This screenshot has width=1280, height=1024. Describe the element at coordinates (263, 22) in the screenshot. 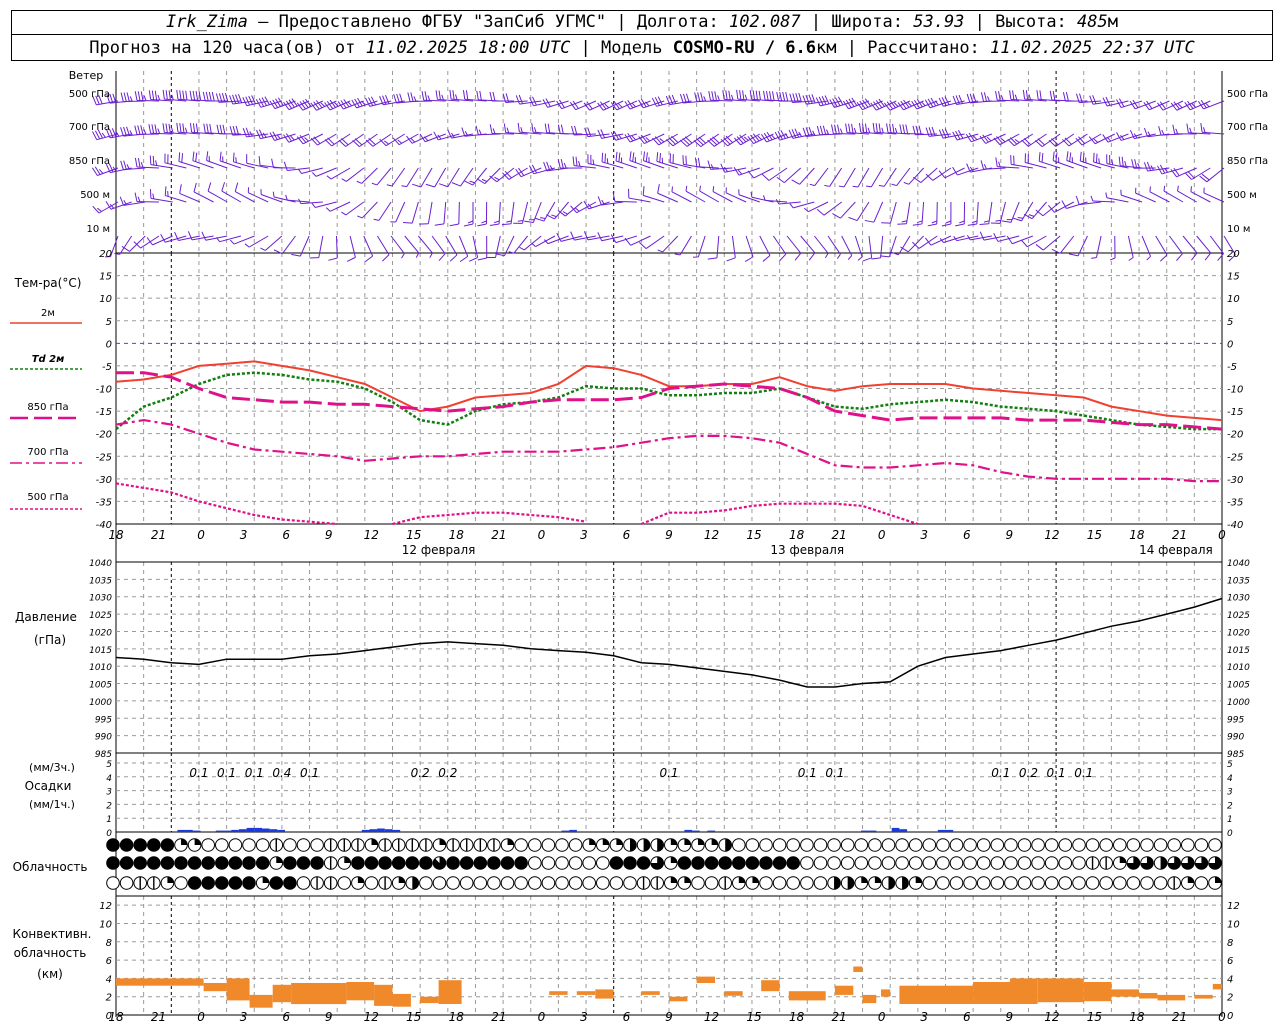

I see `header-sep: –` at that location.